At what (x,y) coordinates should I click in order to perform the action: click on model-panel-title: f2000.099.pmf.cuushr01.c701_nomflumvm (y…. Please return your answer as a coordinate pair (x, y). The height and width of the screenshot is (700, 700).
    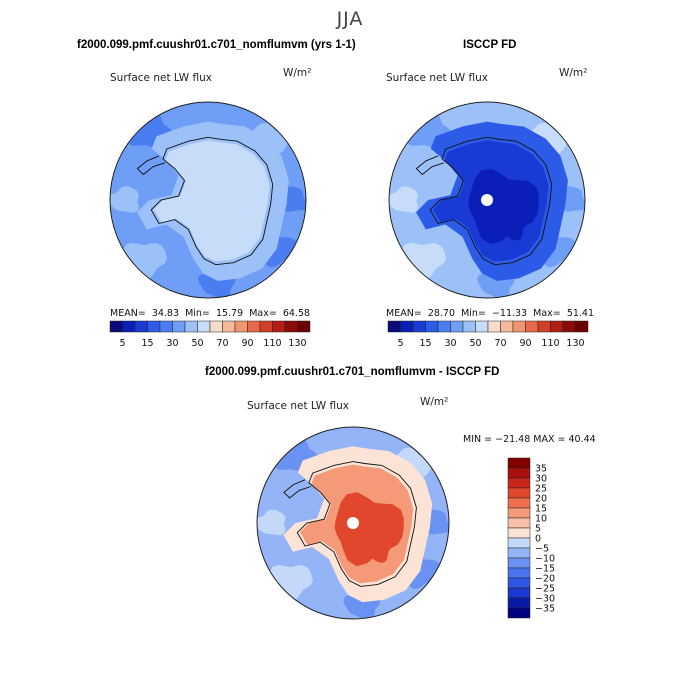
    Looking at the image, I should click on (216, 45).